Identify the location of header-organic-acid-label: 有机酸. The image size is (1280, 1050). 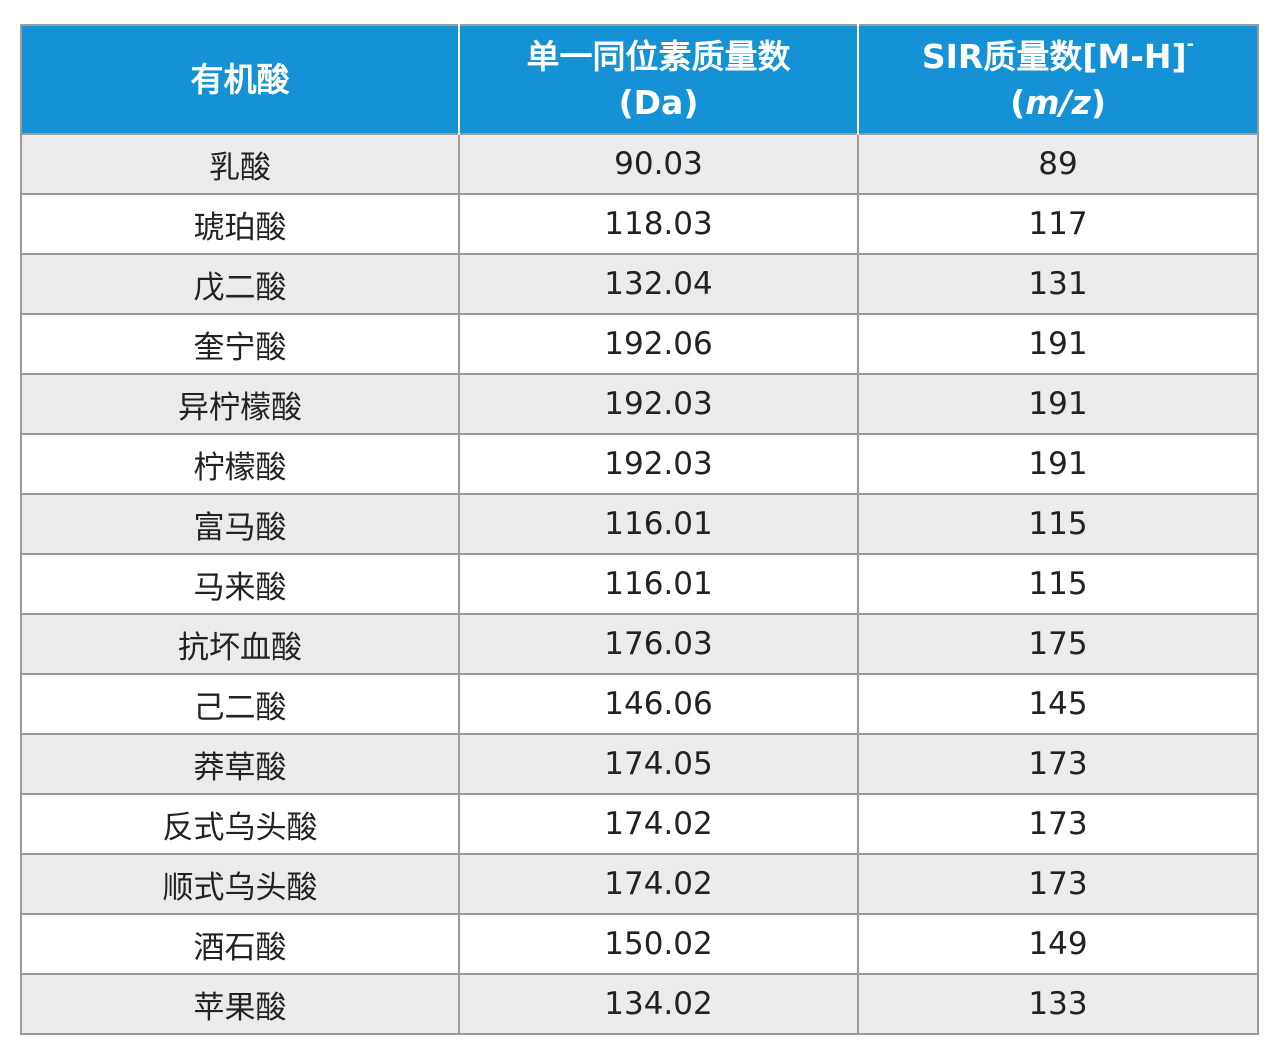
(240, 79).